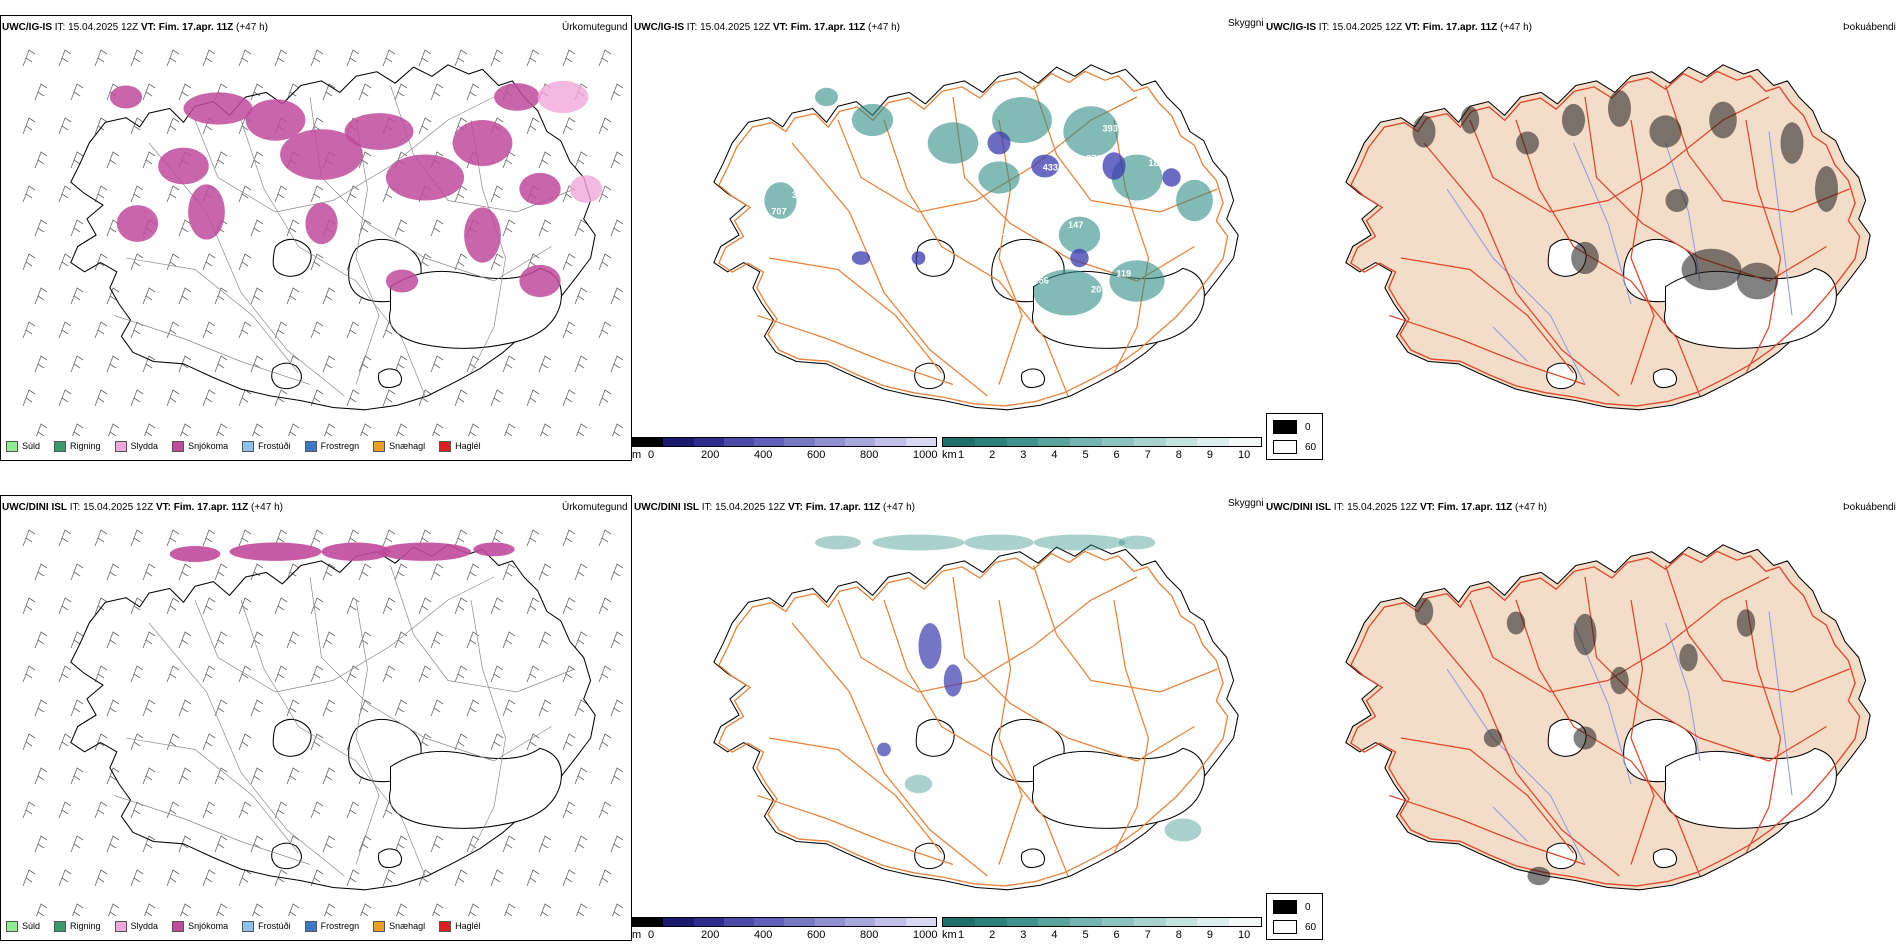 The width and height of the screenshot is (1900, 950). Describe the element at coordinates (595, 507) in the screenshot. I see `panel-title-precip-type: Úrkomutegund` at that location.